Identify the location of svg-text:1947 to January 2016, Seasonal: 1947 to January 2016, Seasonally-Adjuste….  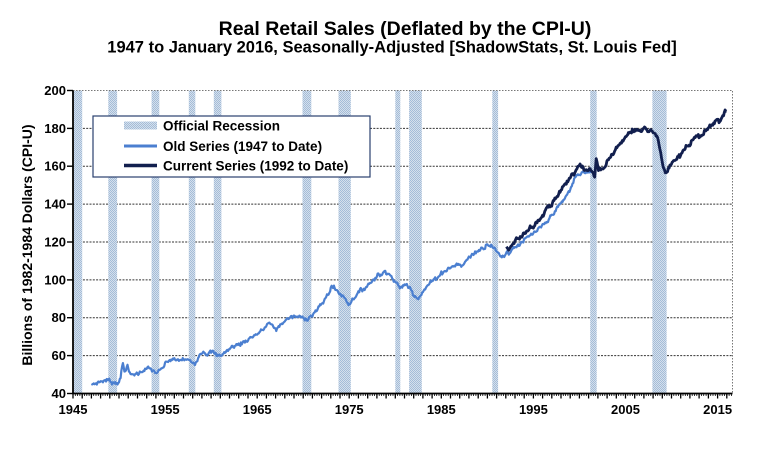
(391, 48).